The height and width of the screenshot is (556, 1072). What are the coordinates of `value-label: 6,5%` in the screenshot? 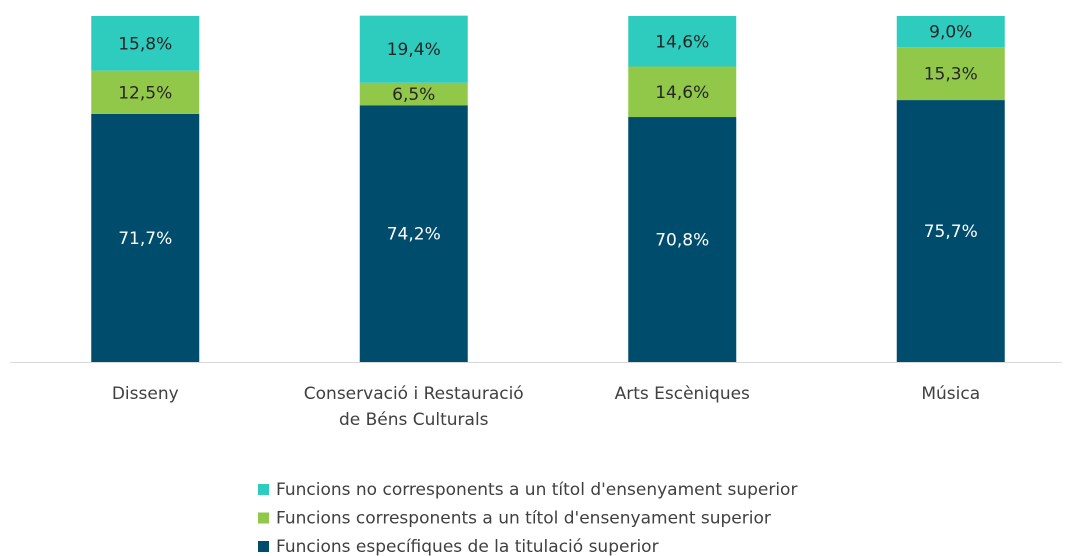 It's located at (413, 95).